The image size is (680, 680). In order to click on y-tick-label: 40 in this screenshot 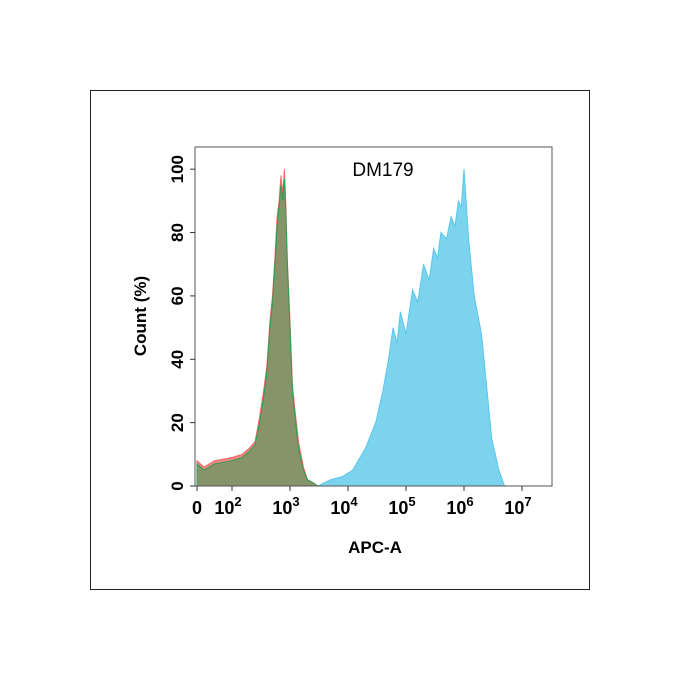, I will do `click(177, 359)`.